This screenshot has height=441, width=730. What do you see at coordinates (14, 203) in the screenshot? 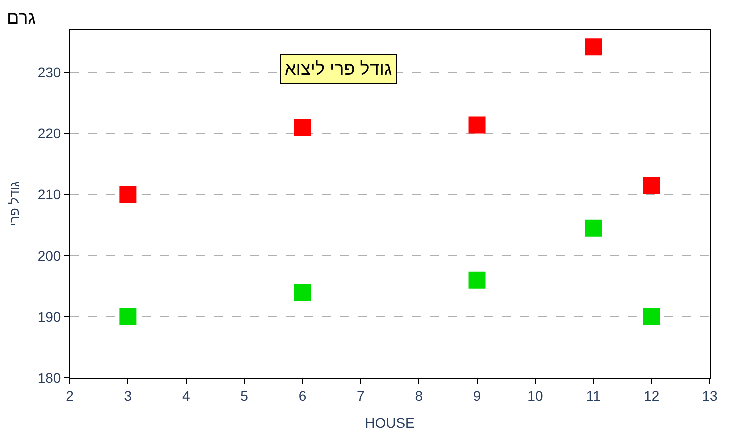
I see `y-axis-title: גודל פרי` at bounding box center [14, 203].